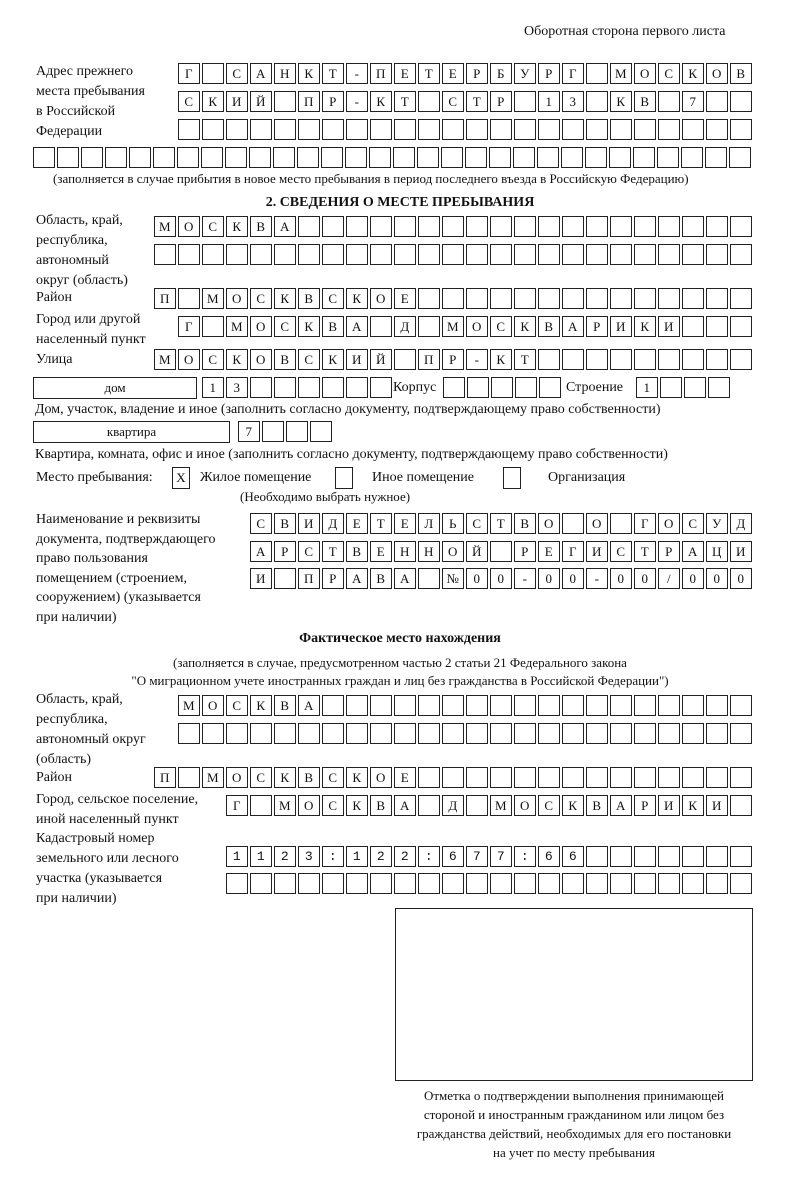 This screenshot has height=1180, width=800. I want to click on char-cell: Д, so click(453, 805).